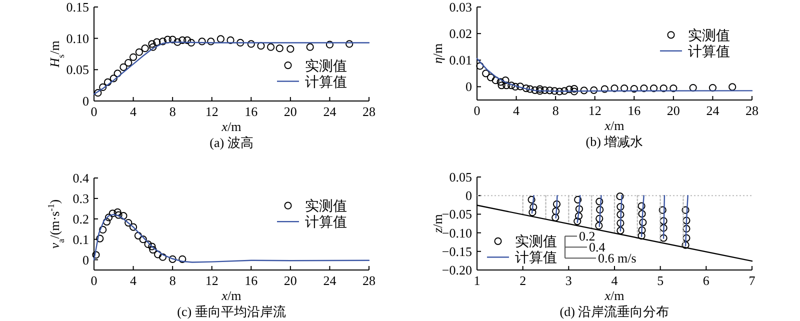 Image resolution: width=800 pixels, height=321 pixels. What do you see at coordinates (752, 280) in the screenshot?
I see `x-tick-label: 7` at bounding box center [752, 280].